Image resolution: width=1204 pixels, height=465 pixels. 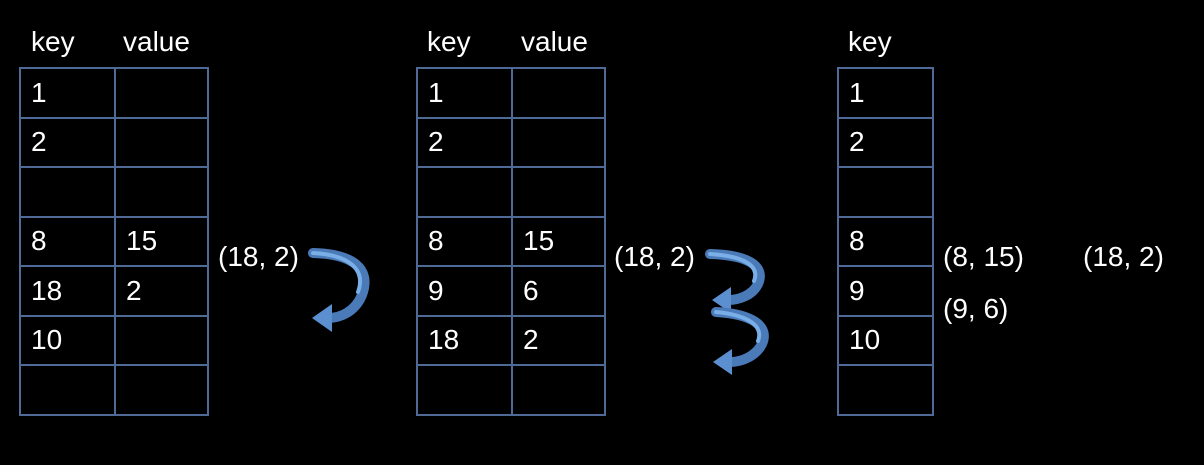 What do you see at coordinates (558, 291) in the screenshot?
I see `value-cell: 6` at bounding box center [558, 291].